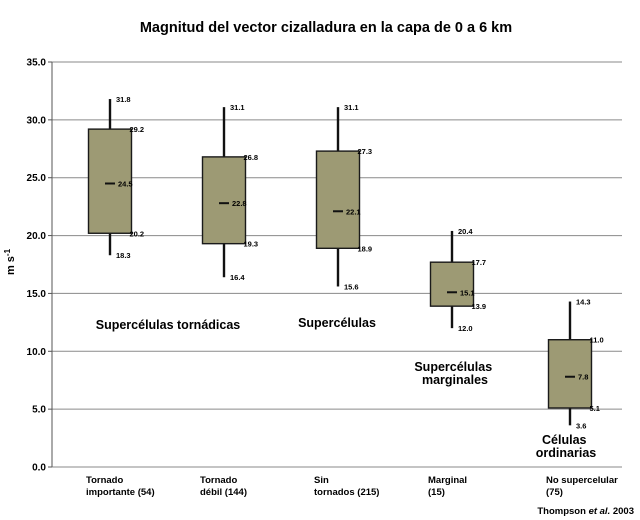  Describe the element at coordinates (454, 373) in the screenshot. I see `annotation-supercelulas-marginales: Supercélulas marginales` at that location.